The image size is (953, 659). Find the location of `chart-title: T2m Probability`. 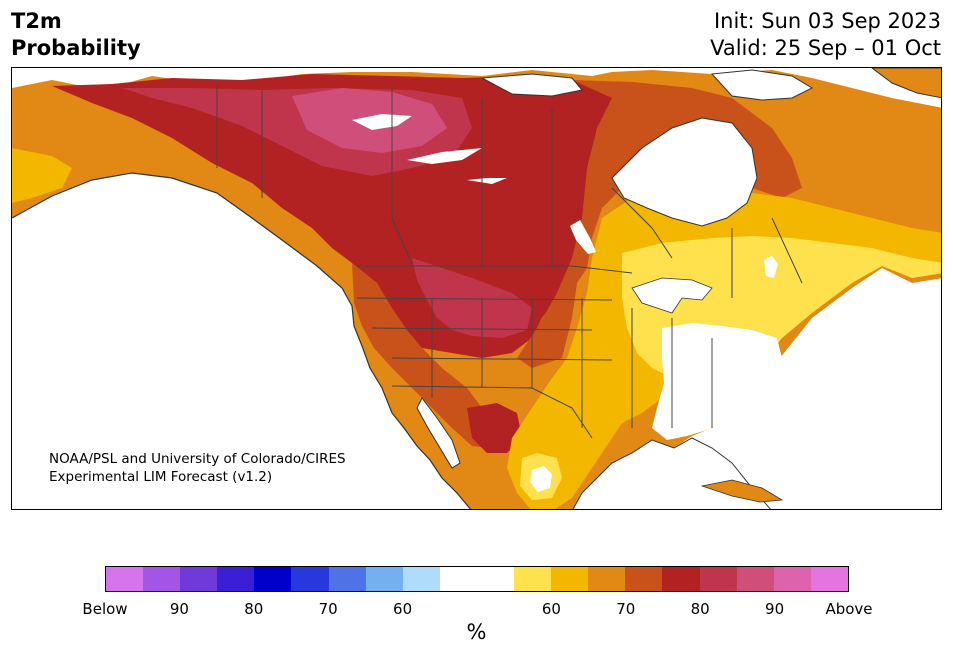

chart-title: T2m Probability is located at coordinates (76, 35).